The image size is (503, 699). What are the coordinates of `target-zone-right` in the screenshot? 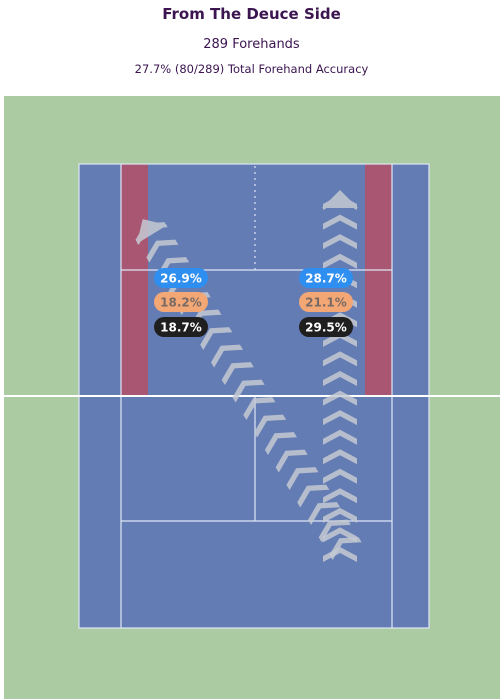 It's located at (378, 280).